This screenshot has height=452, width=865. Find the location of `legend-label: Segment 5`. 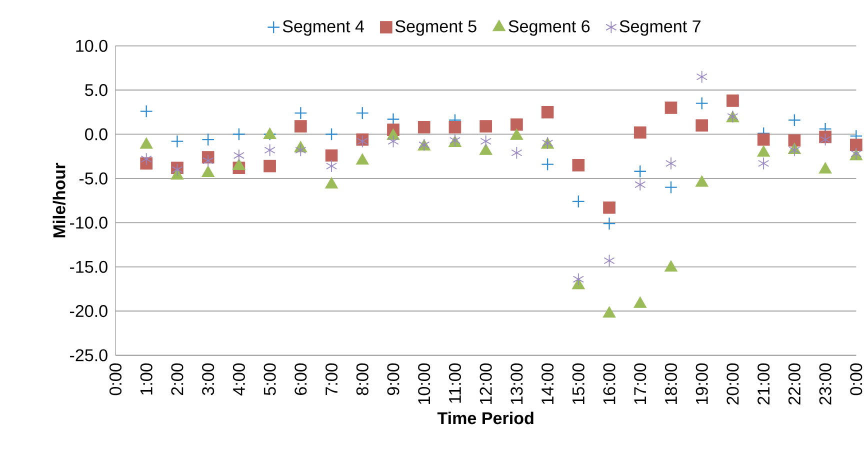

legend-label: Segment 5 is located at coordinates (435, 28).